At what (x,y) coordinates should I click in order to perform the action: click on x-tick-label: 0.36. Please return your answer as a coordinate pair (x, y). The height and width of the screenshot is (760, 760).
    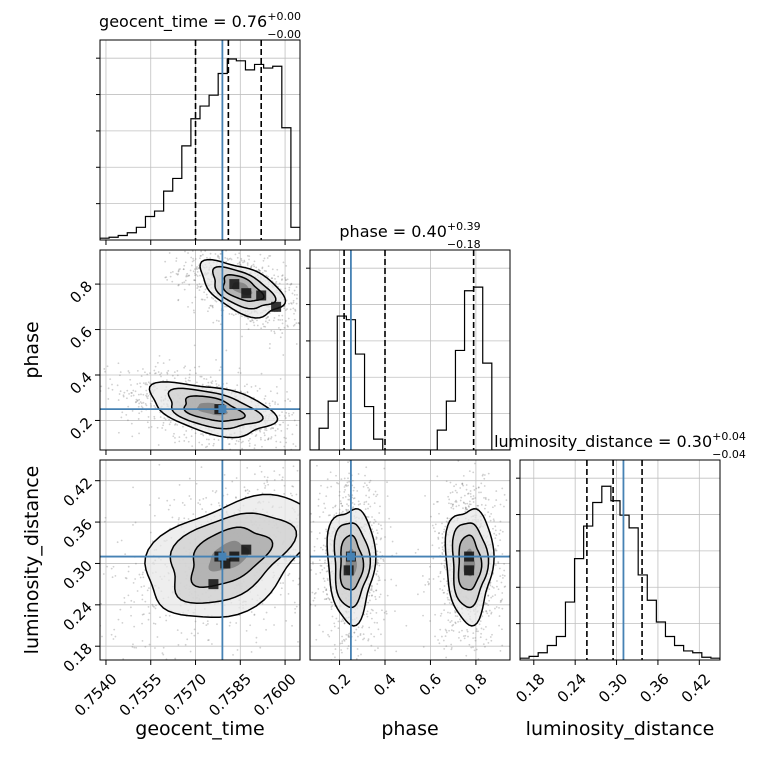
    Looking at the image, I should click on (654, 688).